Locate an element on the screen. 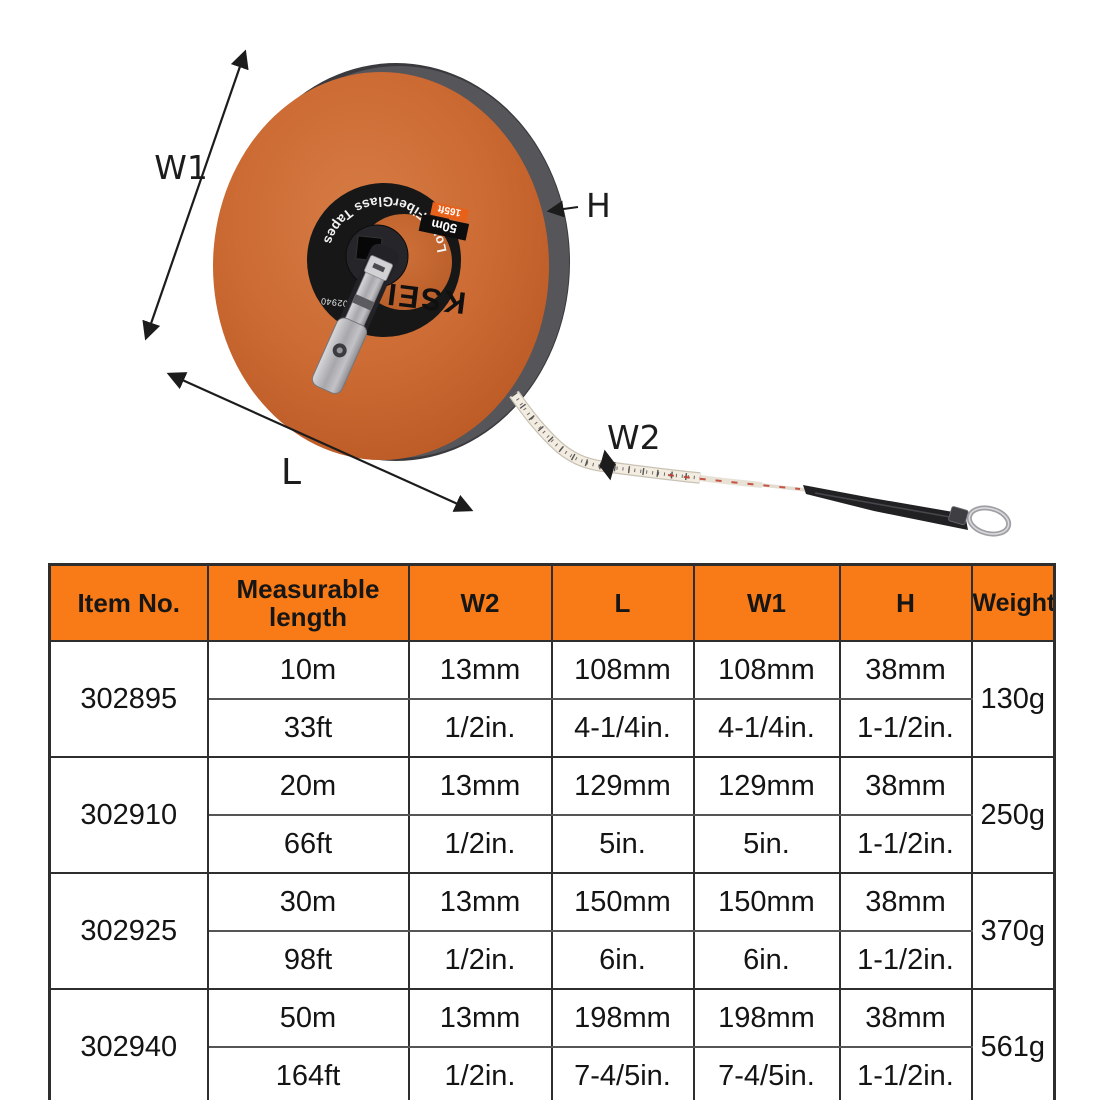  l-label: L is located at coordinates (291, 472).